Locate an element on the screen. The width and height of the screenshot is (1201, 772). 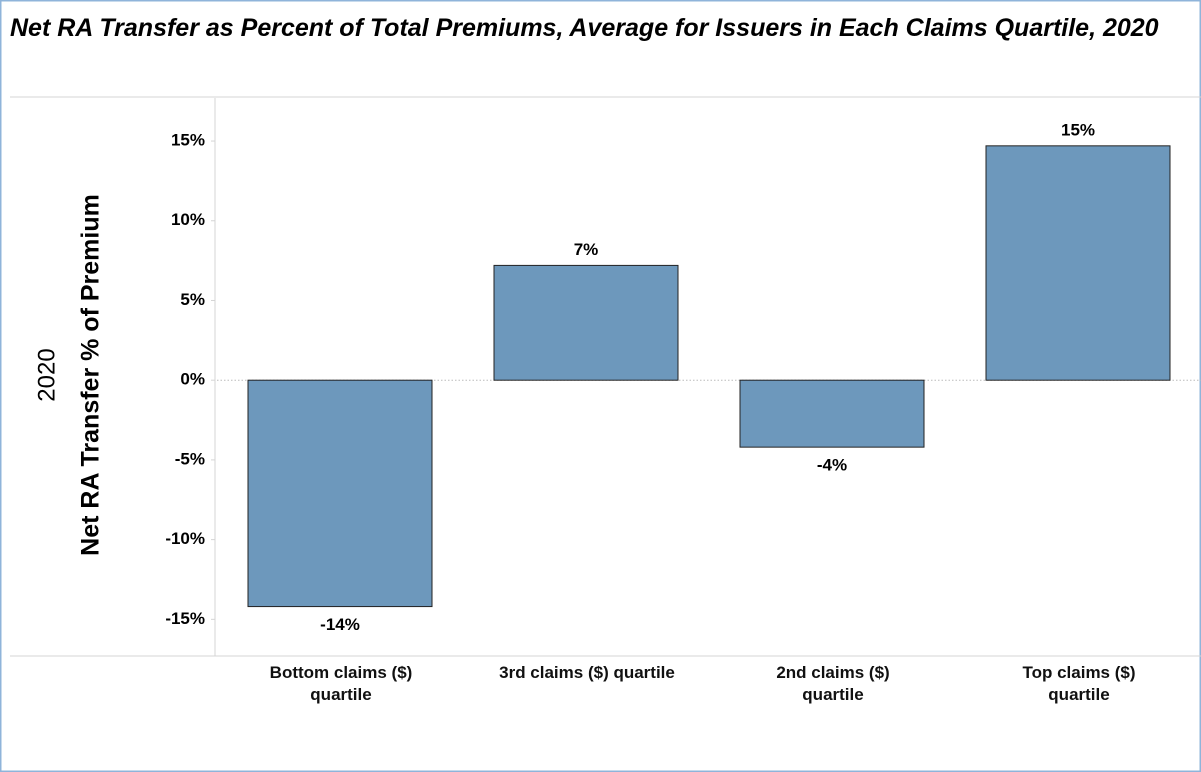
y-tick-label: 10% is located at coordinates (188, 219).